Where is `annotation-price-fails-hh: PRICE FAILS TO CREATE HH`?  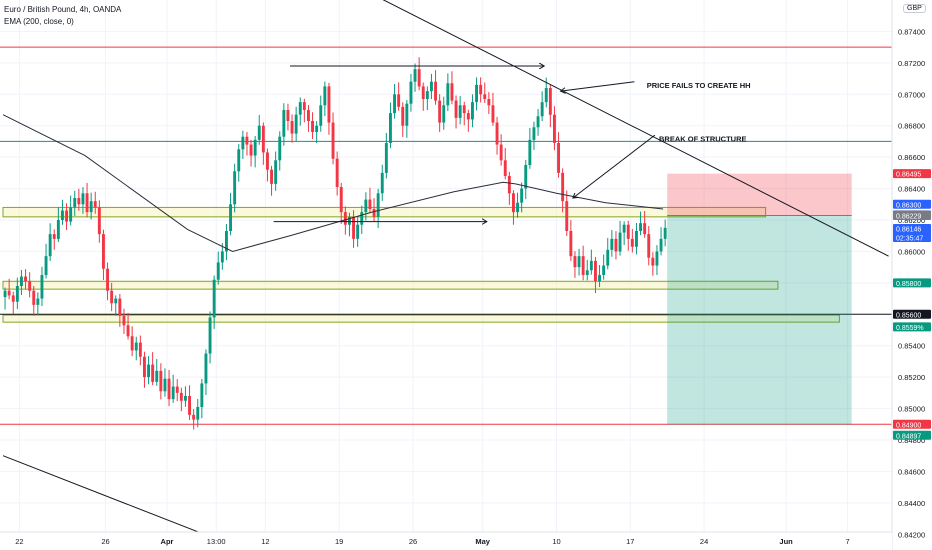 annotation-price-fails-hh: PRICE FAILS TO CREATE HH is located at coordinates (699, 85).